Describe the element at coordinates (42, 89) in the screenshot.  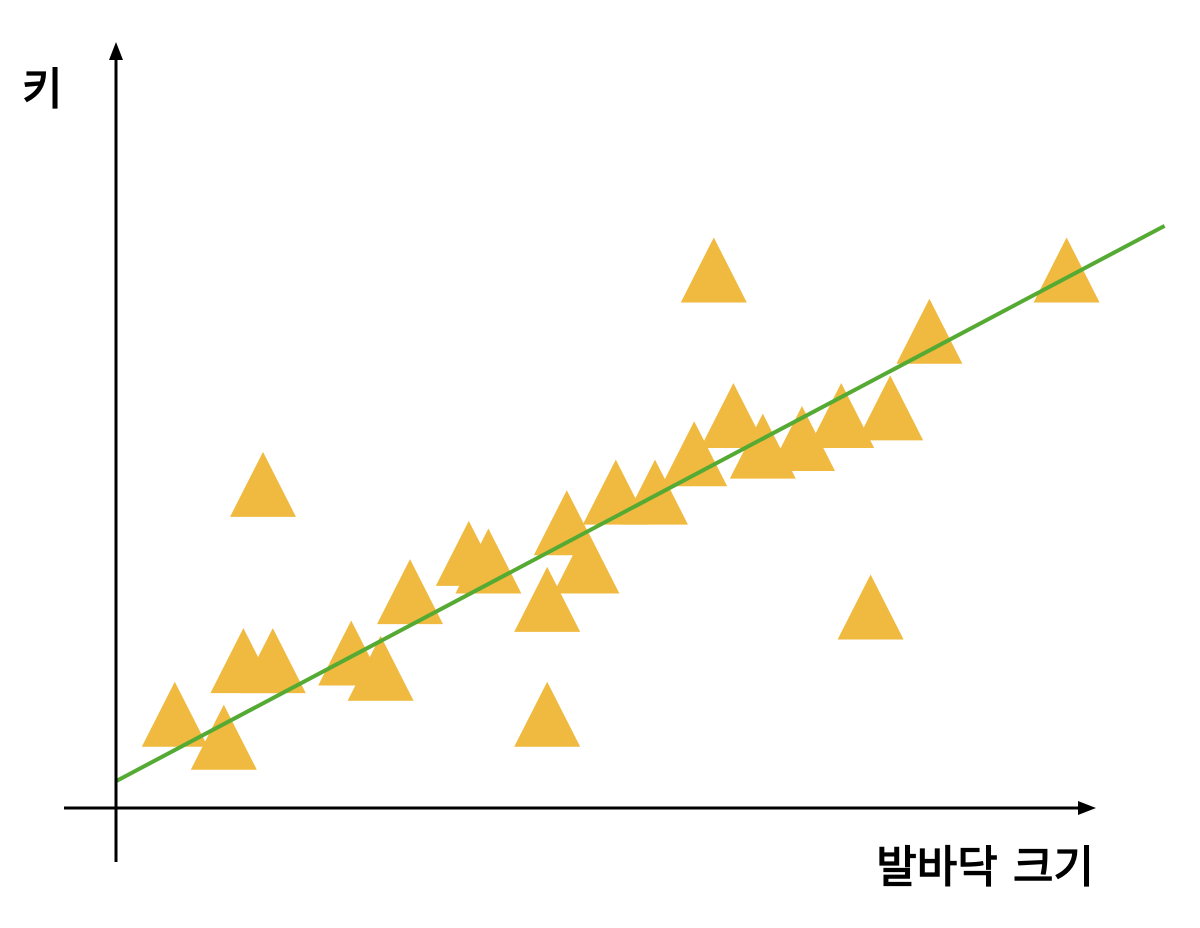
I see `y-axis-label: 키` at that location.